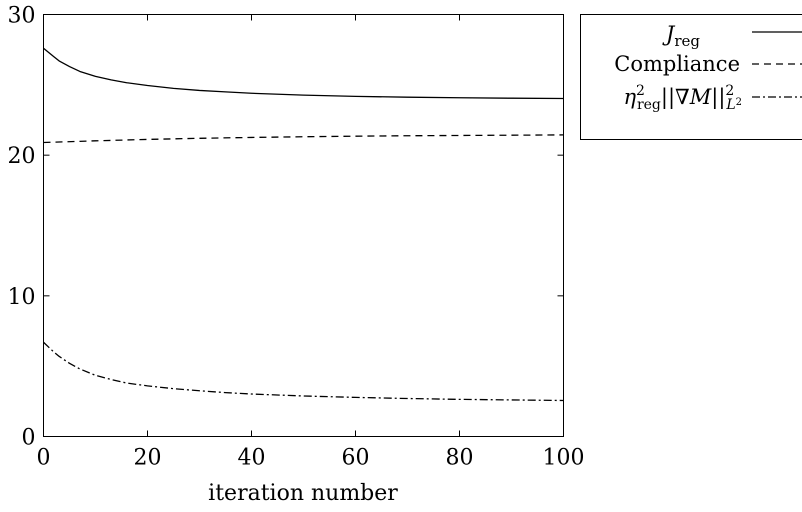  What do you see at coordinates (303, 73) in the screenshot?
I see `series-line-jreg` at bounding box center [303, 73].